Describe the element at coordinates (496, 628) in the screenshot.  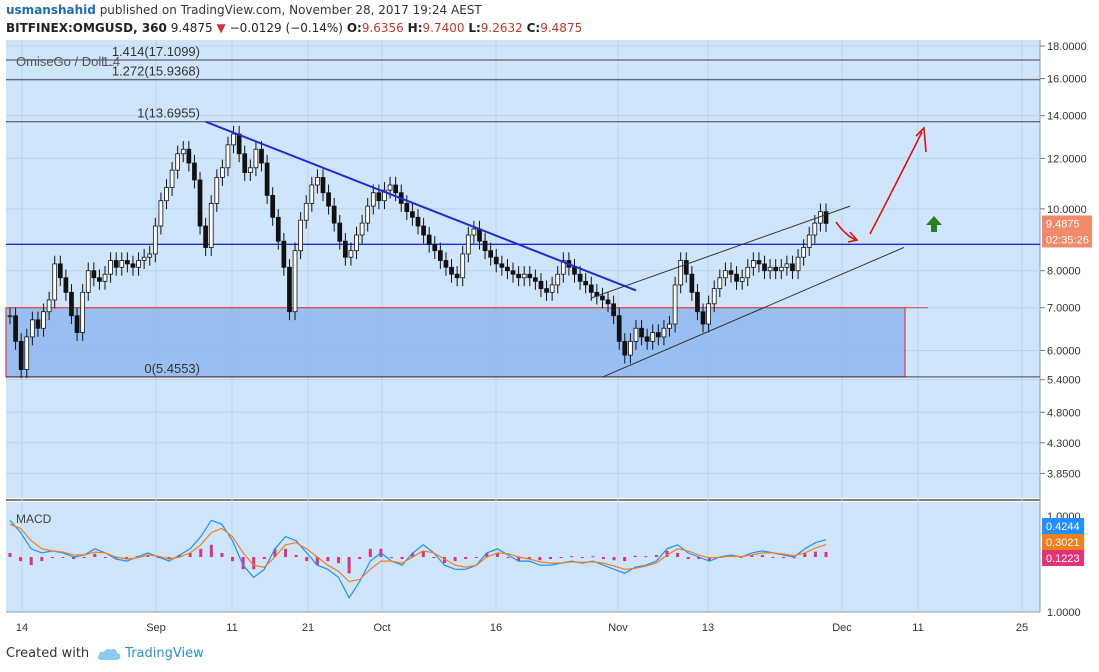
I see `x-tick-label: 16` at that location.